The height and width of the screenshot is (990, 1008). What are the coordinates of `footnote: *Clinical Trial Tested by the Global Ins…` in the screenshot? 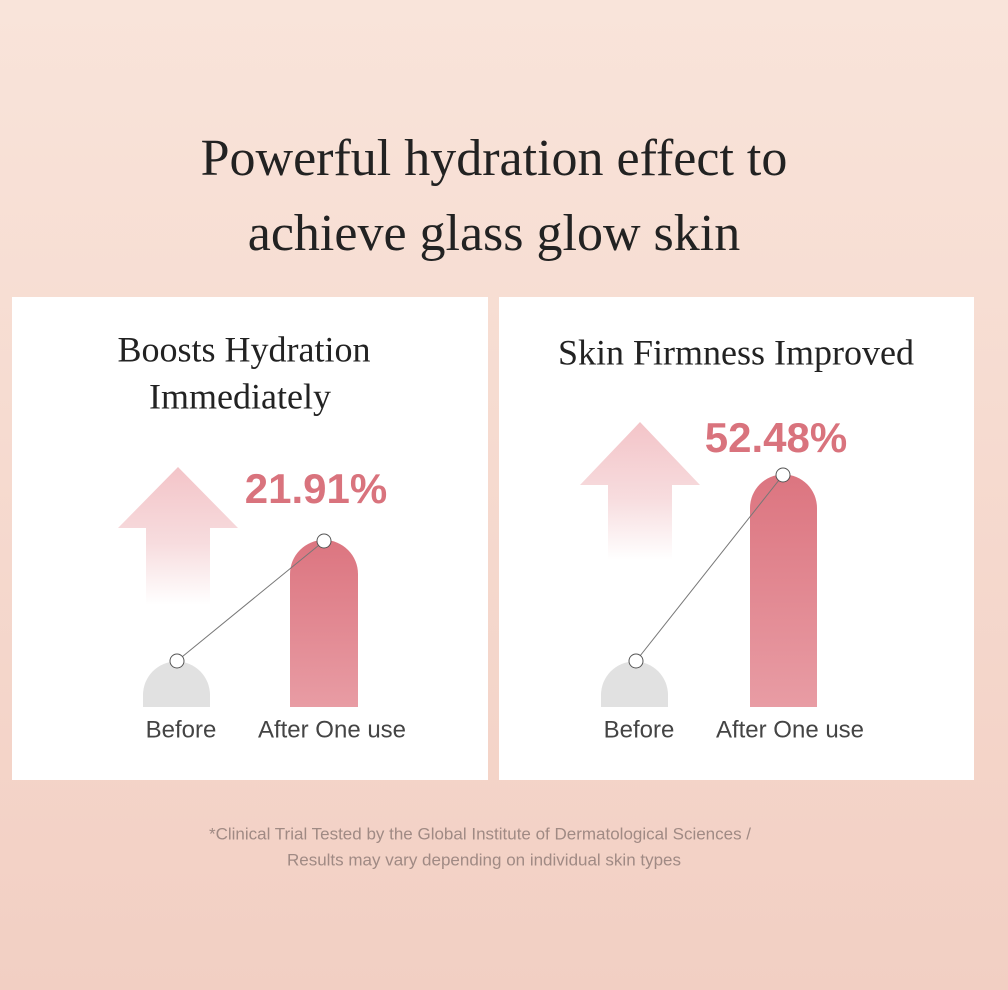 It's located at (480, 833).